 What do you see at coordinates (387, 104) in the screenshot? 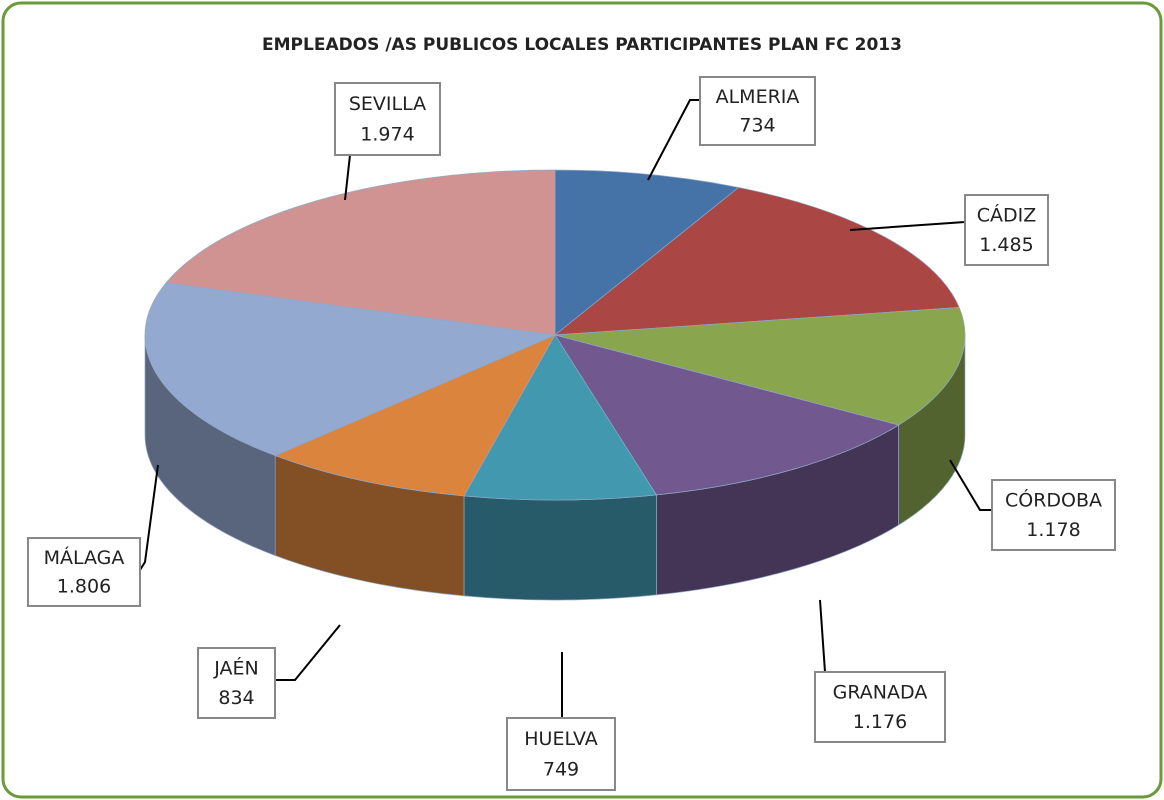
I see `category-label: SEVILLA` at bounding box center [387, 104].